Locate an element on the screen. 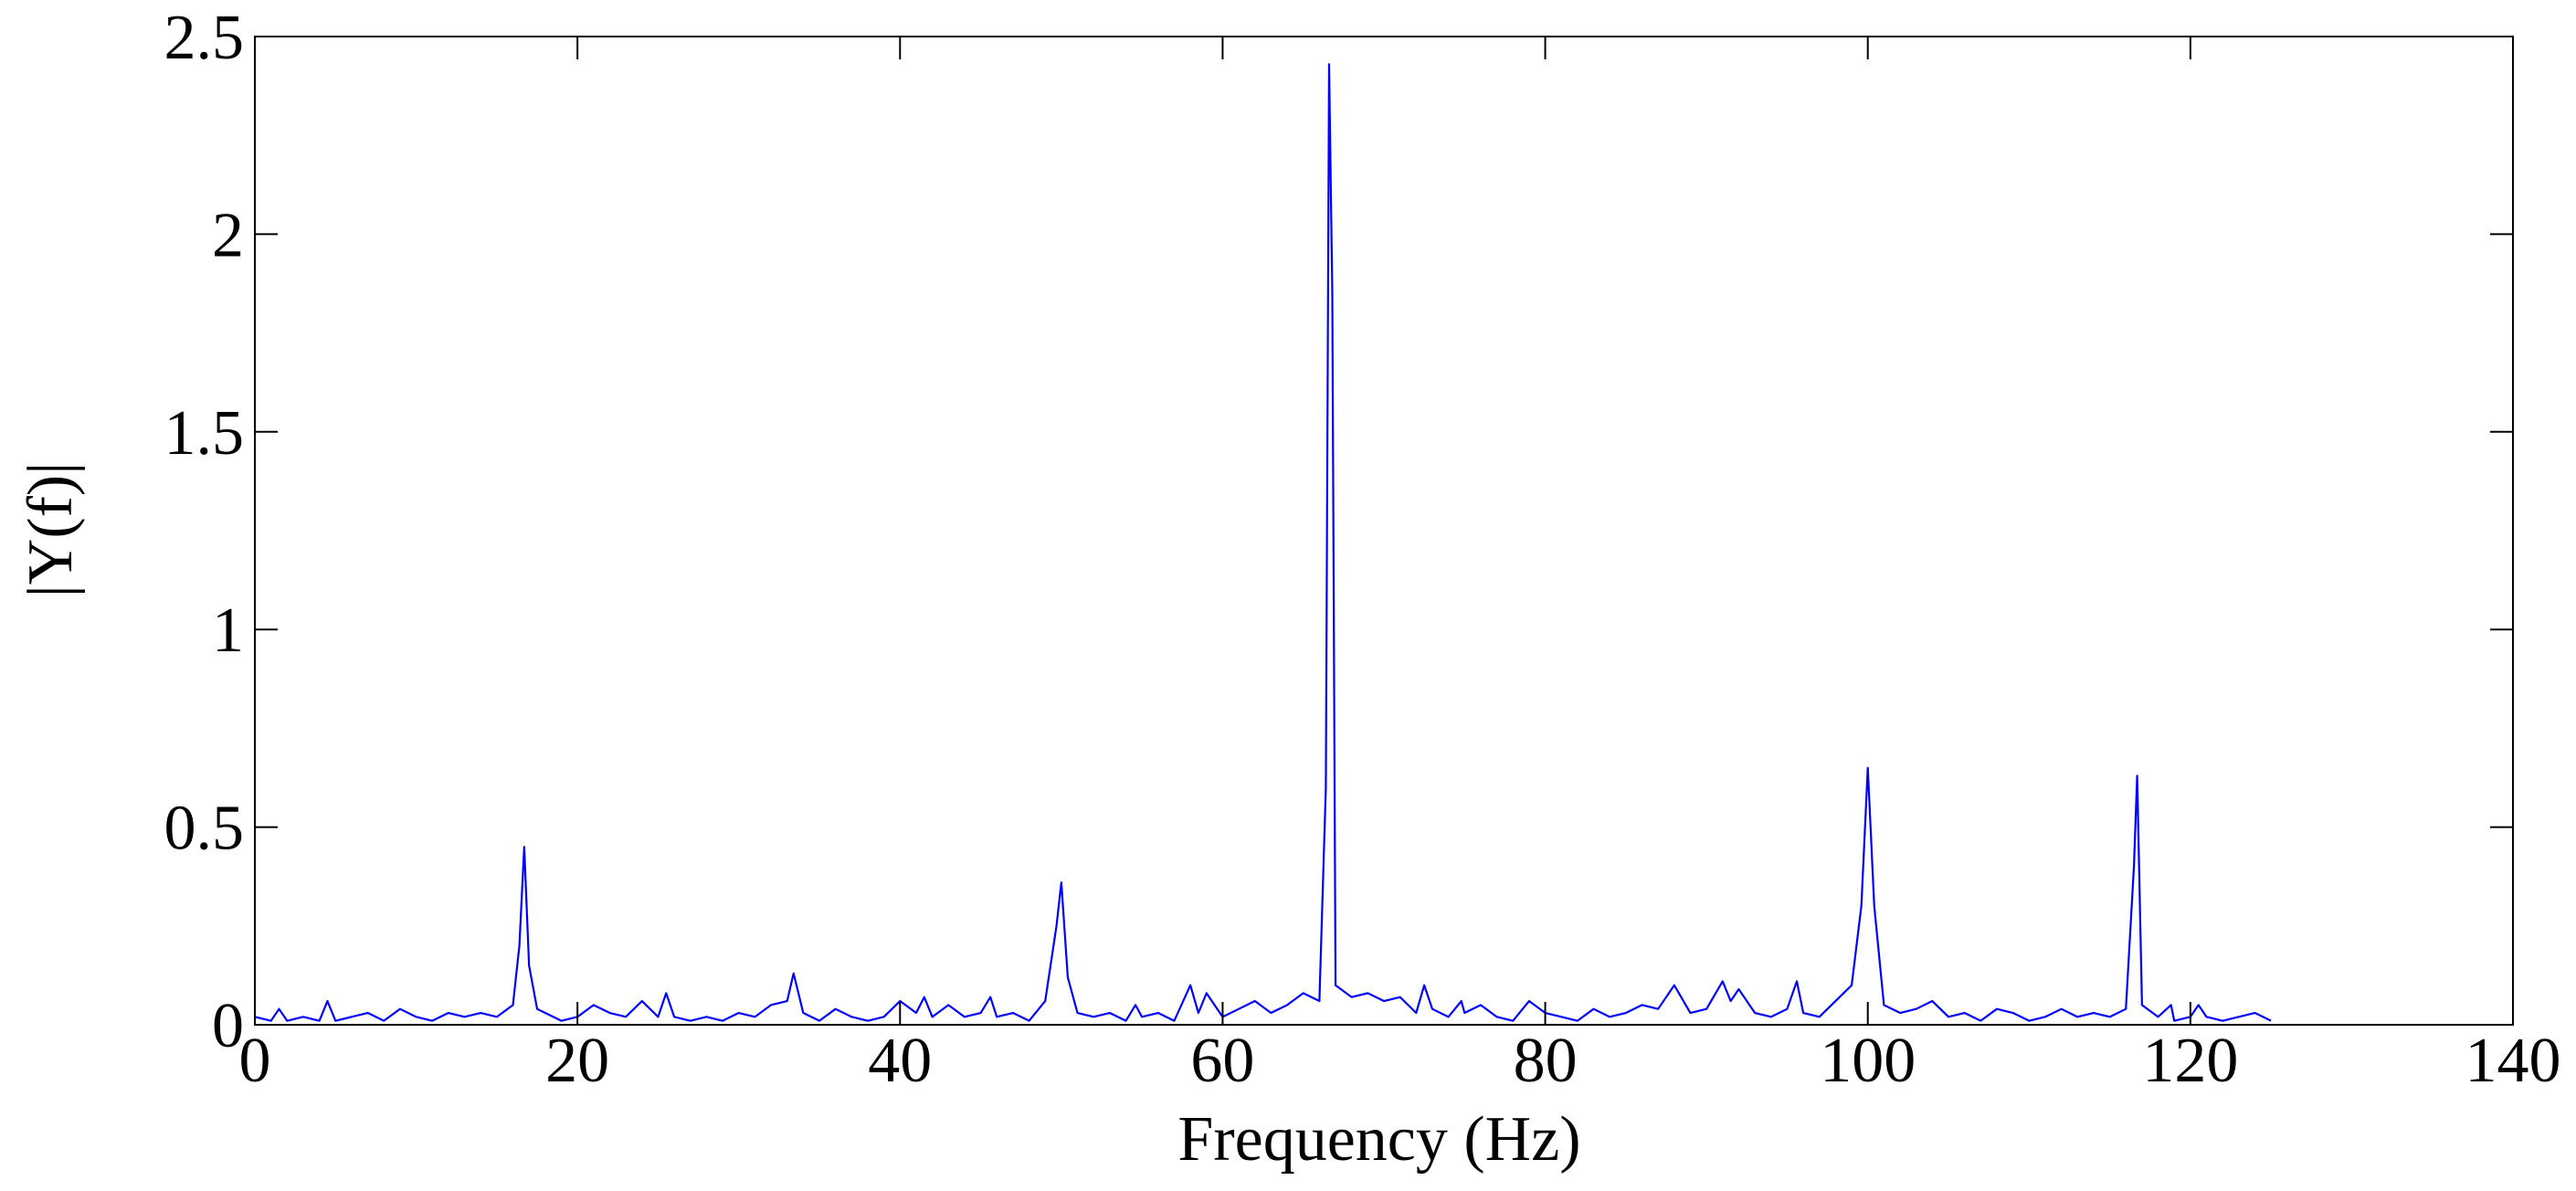 Image resolution: width=2576 pixels, height=1191 pixels. x-tick-label: 140 is located at coordinates (2513, 1061).